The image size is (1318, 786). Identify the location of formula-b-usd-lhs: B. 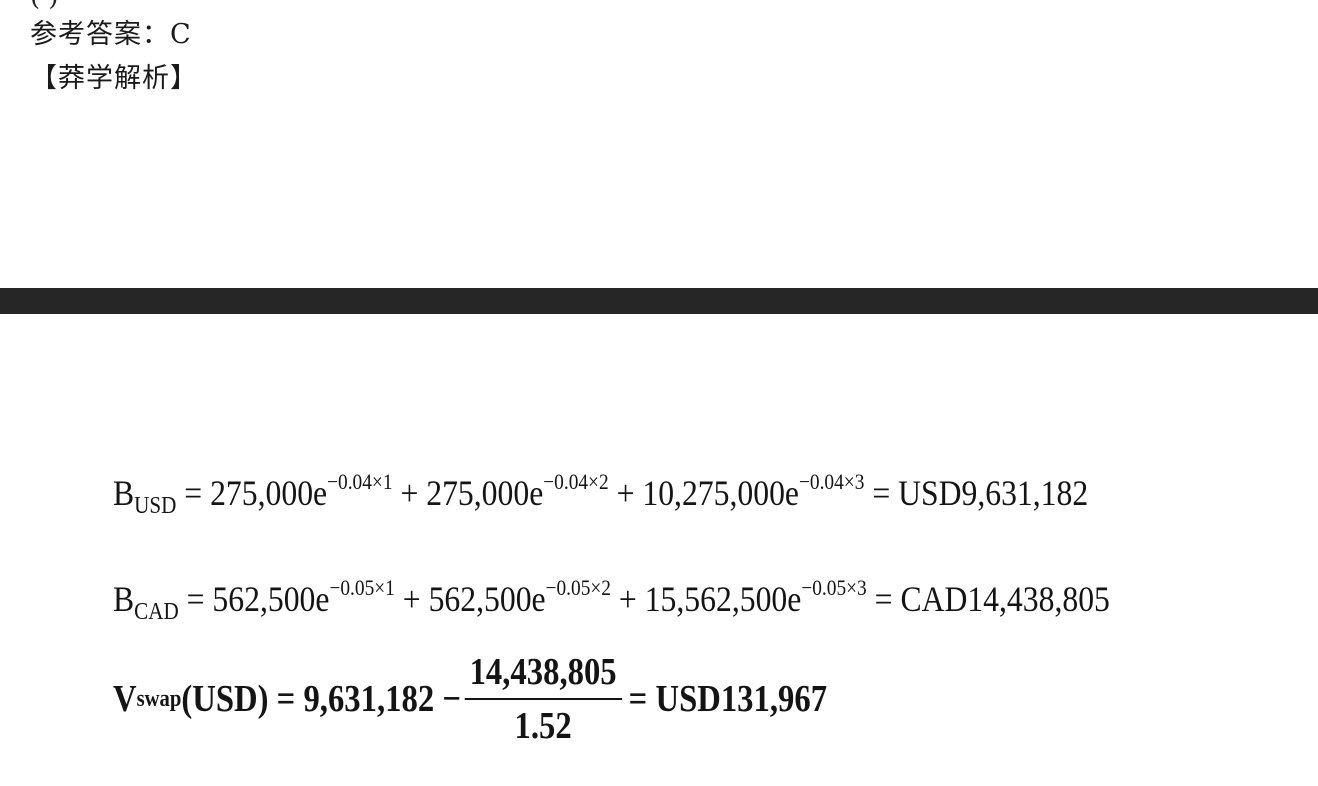
(124, 493).